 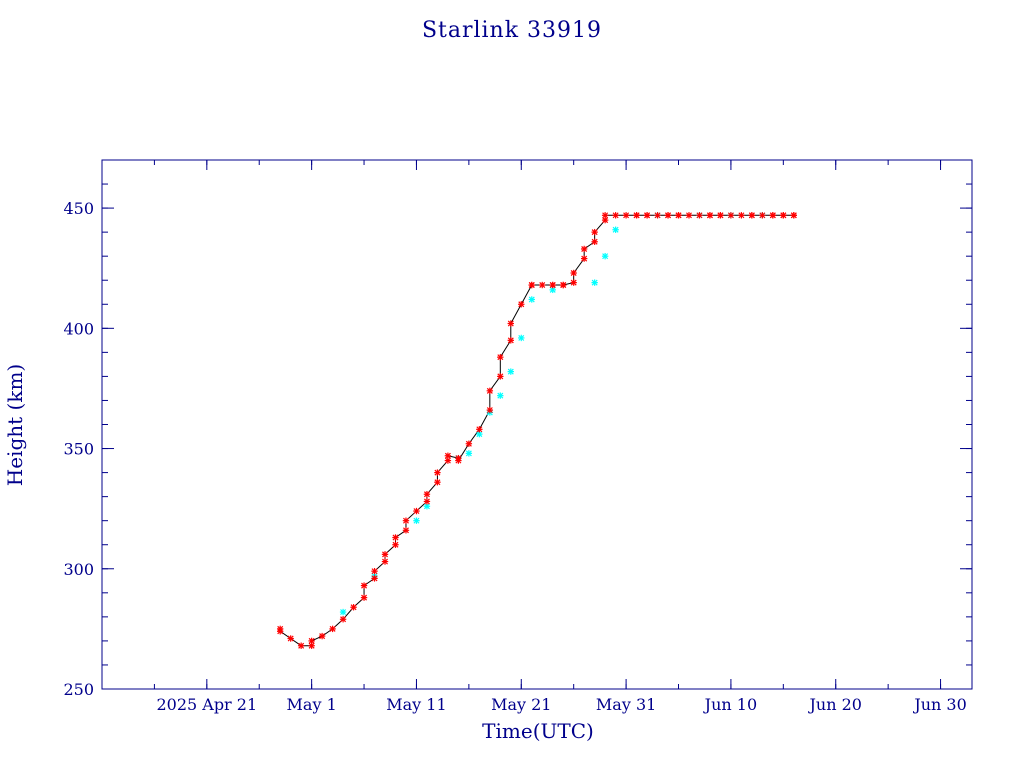 I want to click on y-tick-label: 300, so click(x=78, y=569).